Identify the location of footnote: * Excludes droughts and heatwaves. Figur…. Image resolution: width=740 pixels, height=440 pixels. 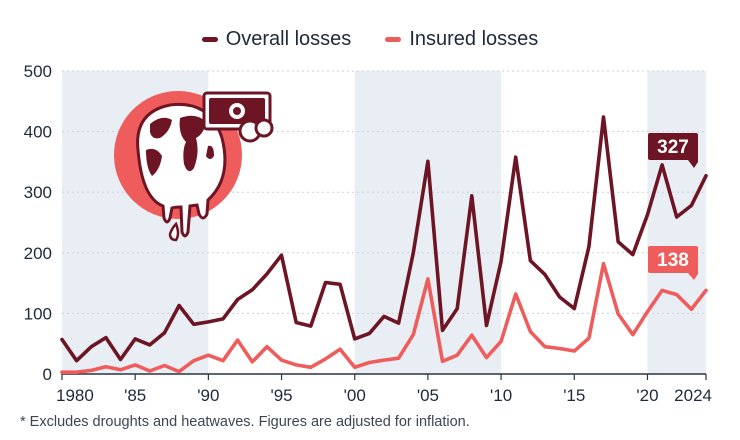
(245, 422).